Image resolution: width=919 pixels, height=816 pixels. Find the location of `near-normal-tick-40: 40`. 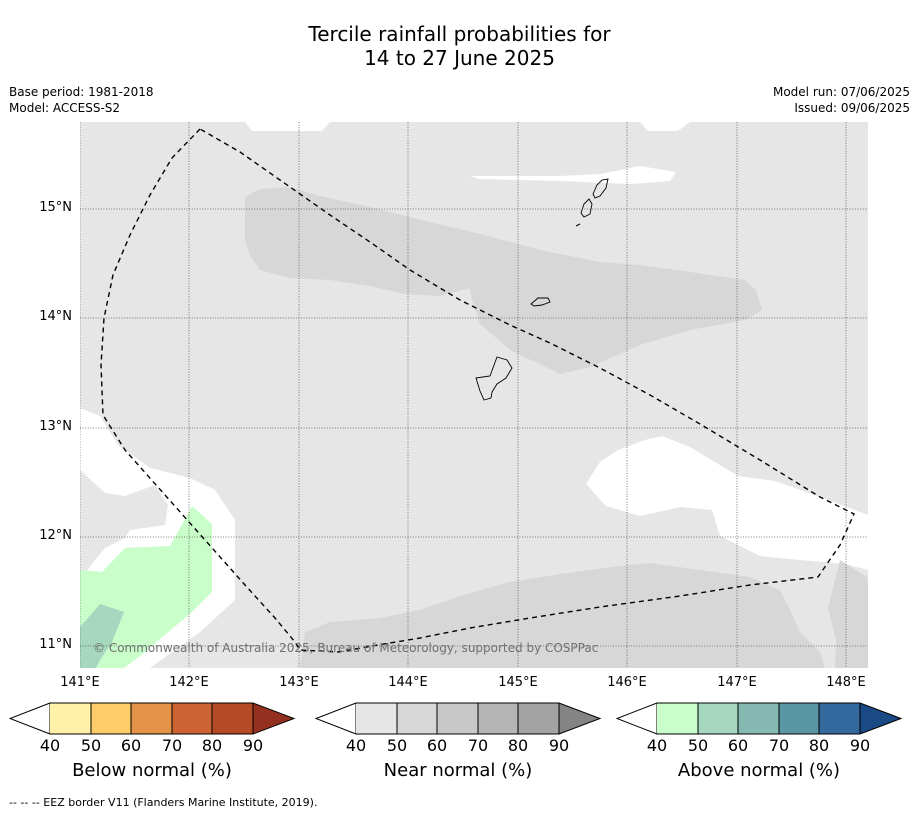

near-normal-tick-40: 40 is located at coordinates (356, 745).